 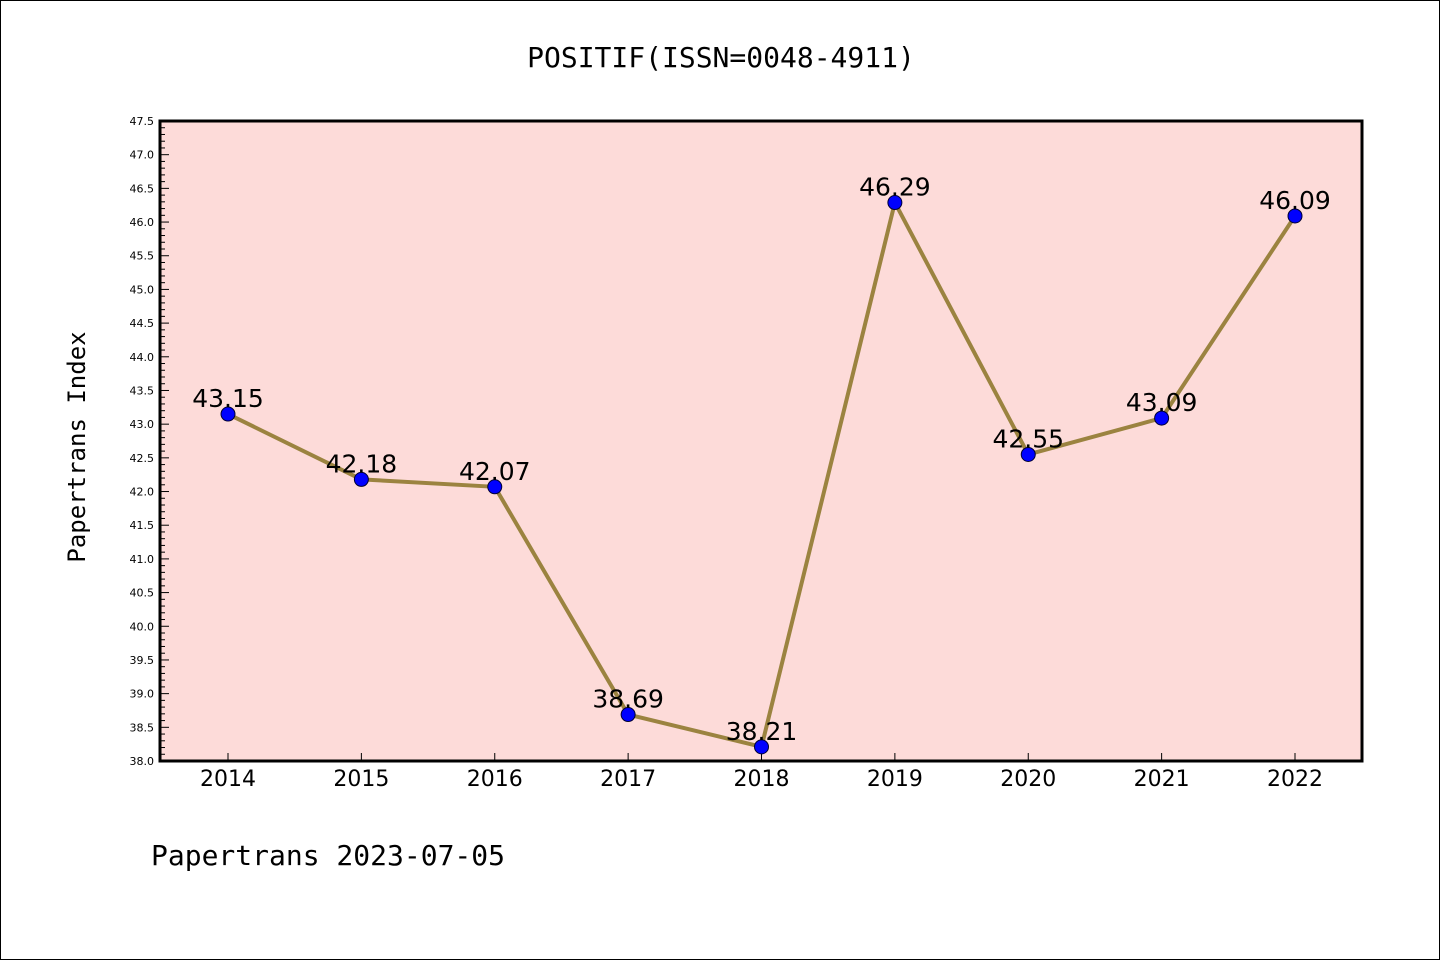 I want to click on x-tick-label: 2017, so click(x=628, y=779).